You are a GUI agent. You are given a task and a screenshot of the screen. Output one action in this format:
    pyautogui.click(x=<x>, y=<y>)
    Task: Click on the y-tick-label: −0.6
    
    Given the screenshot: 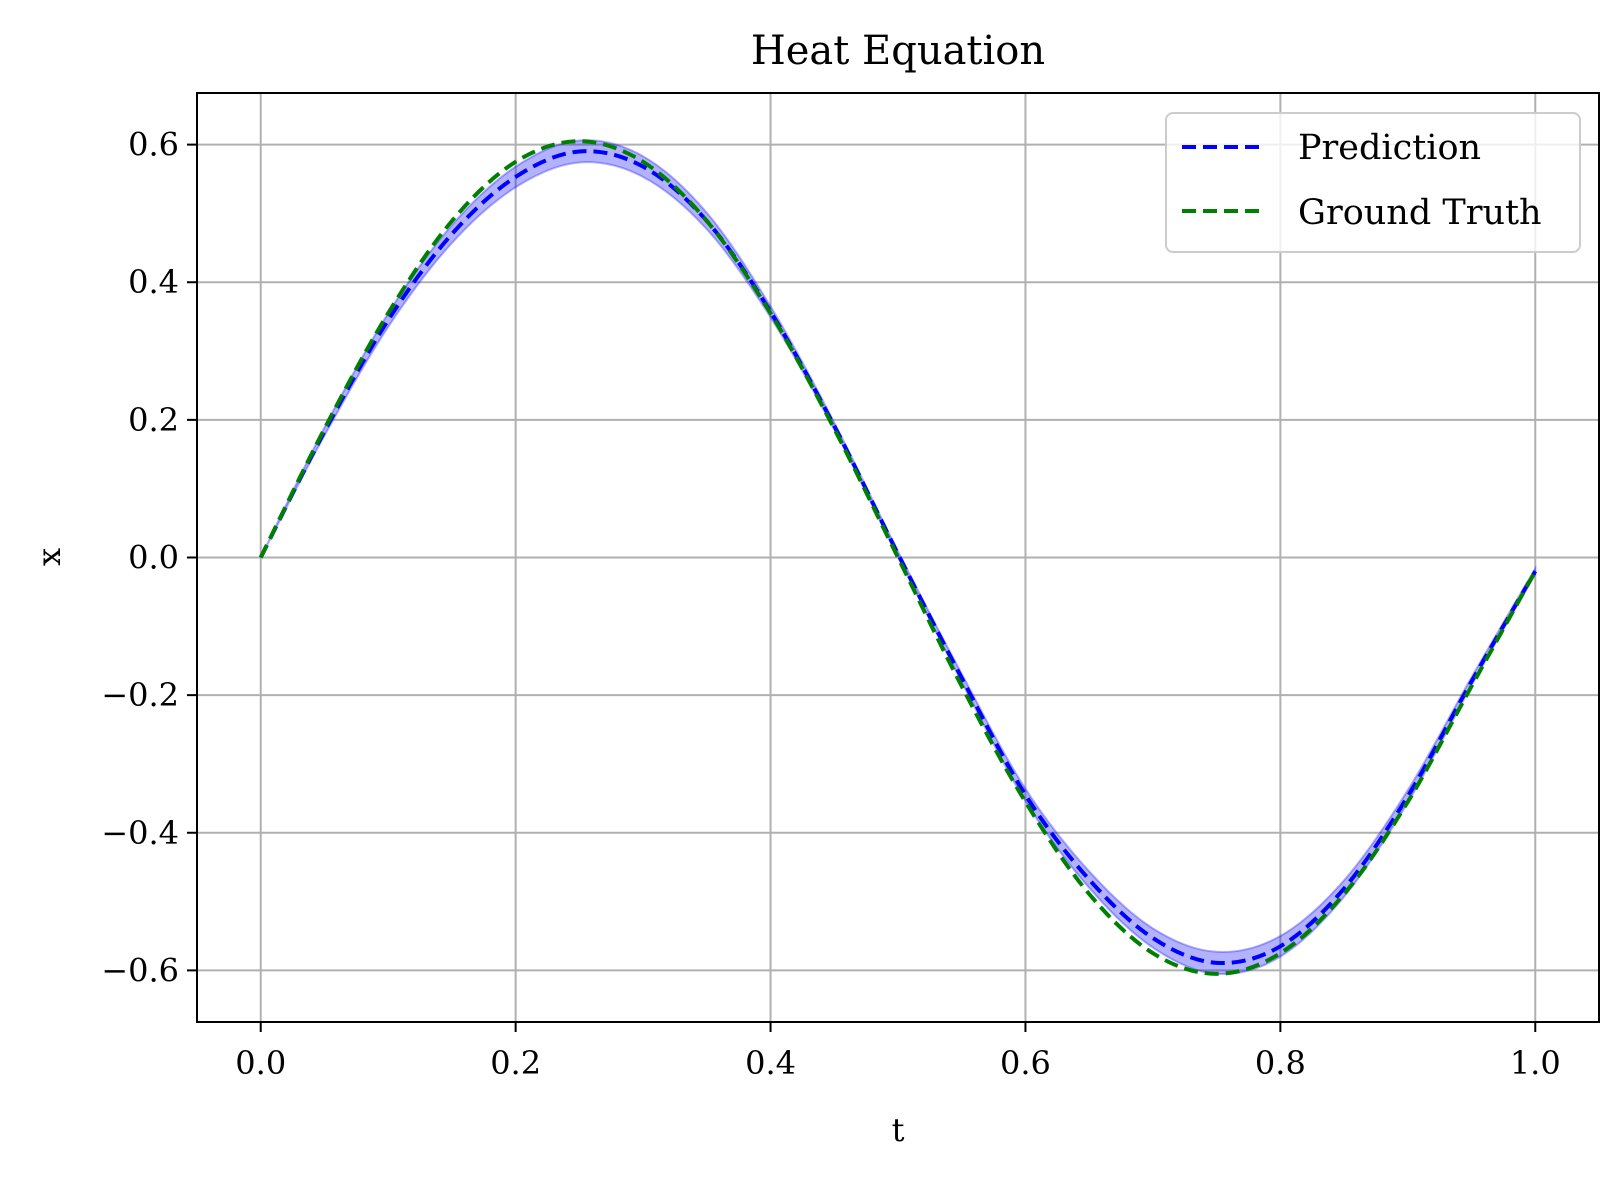 What is the action you would take?
    pyautogui.click(x=140, y=970)
    